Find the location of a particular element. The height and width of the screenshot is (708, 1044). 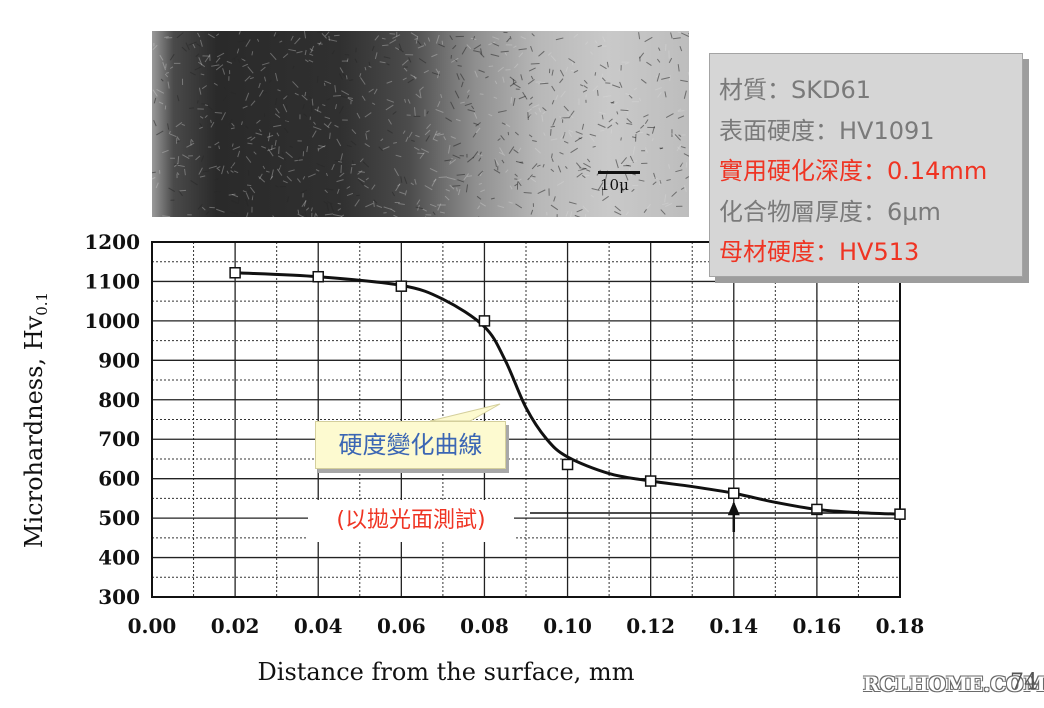

y-tick-label: 1000 is located at coordinates (112, 321).